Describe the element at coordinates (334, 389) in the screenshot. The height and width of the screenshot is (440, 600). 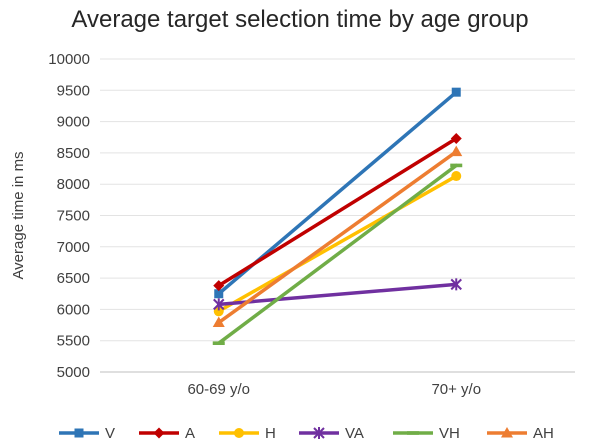
I see `x-tick-labels: 60-69 y/o 70+ y/o` at that location.